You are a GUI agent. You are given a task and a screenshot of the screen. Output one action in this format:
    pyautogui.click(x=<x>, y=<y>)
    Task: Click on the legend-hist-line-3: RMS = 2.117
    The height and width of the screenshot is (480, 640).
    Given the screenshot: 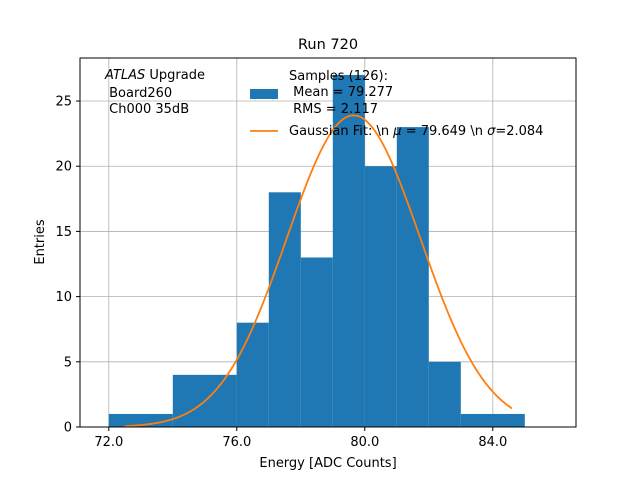 What is the action you would take?
    pyautogui.click(x=333, y=109)
    